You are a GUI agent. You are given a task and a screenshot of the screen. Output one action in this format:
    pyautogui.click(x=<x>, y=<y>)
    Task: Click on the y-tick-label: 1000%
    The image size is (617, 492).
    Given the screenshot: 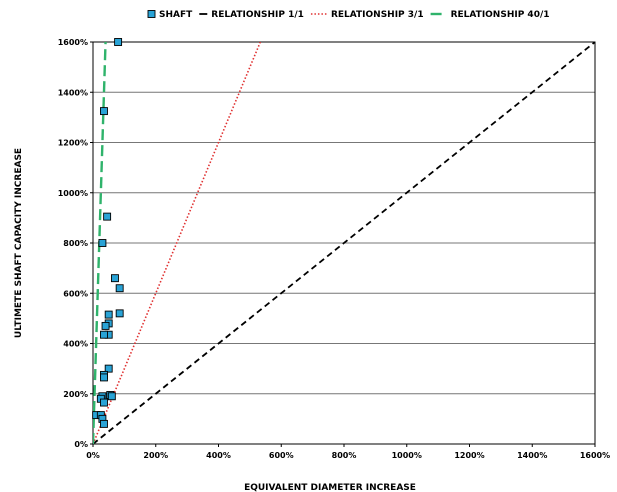 What is the action you would take?
    pyautogui.click(x=73, y=193)
    